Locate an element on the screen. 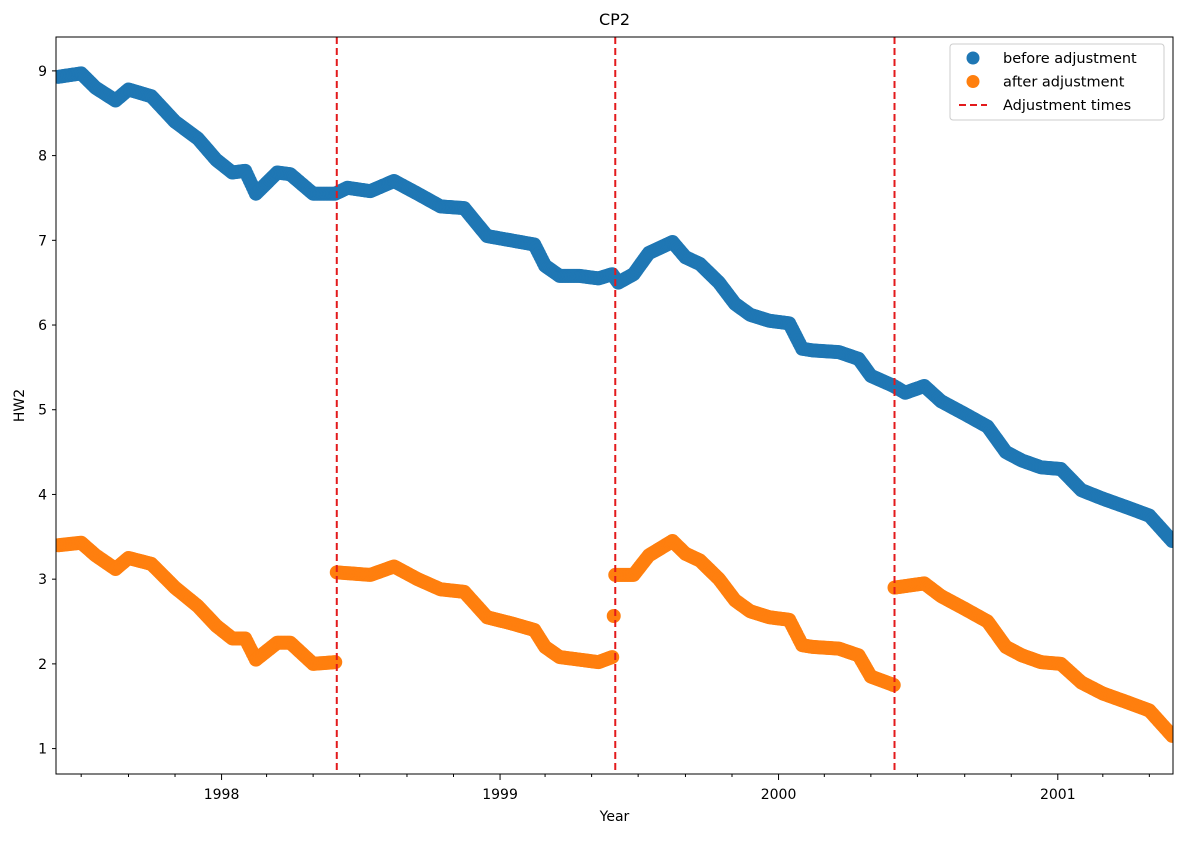 This screenshot has height=841, width=1183. x-tick-label: 2000 is located at coordinates (779, 795).